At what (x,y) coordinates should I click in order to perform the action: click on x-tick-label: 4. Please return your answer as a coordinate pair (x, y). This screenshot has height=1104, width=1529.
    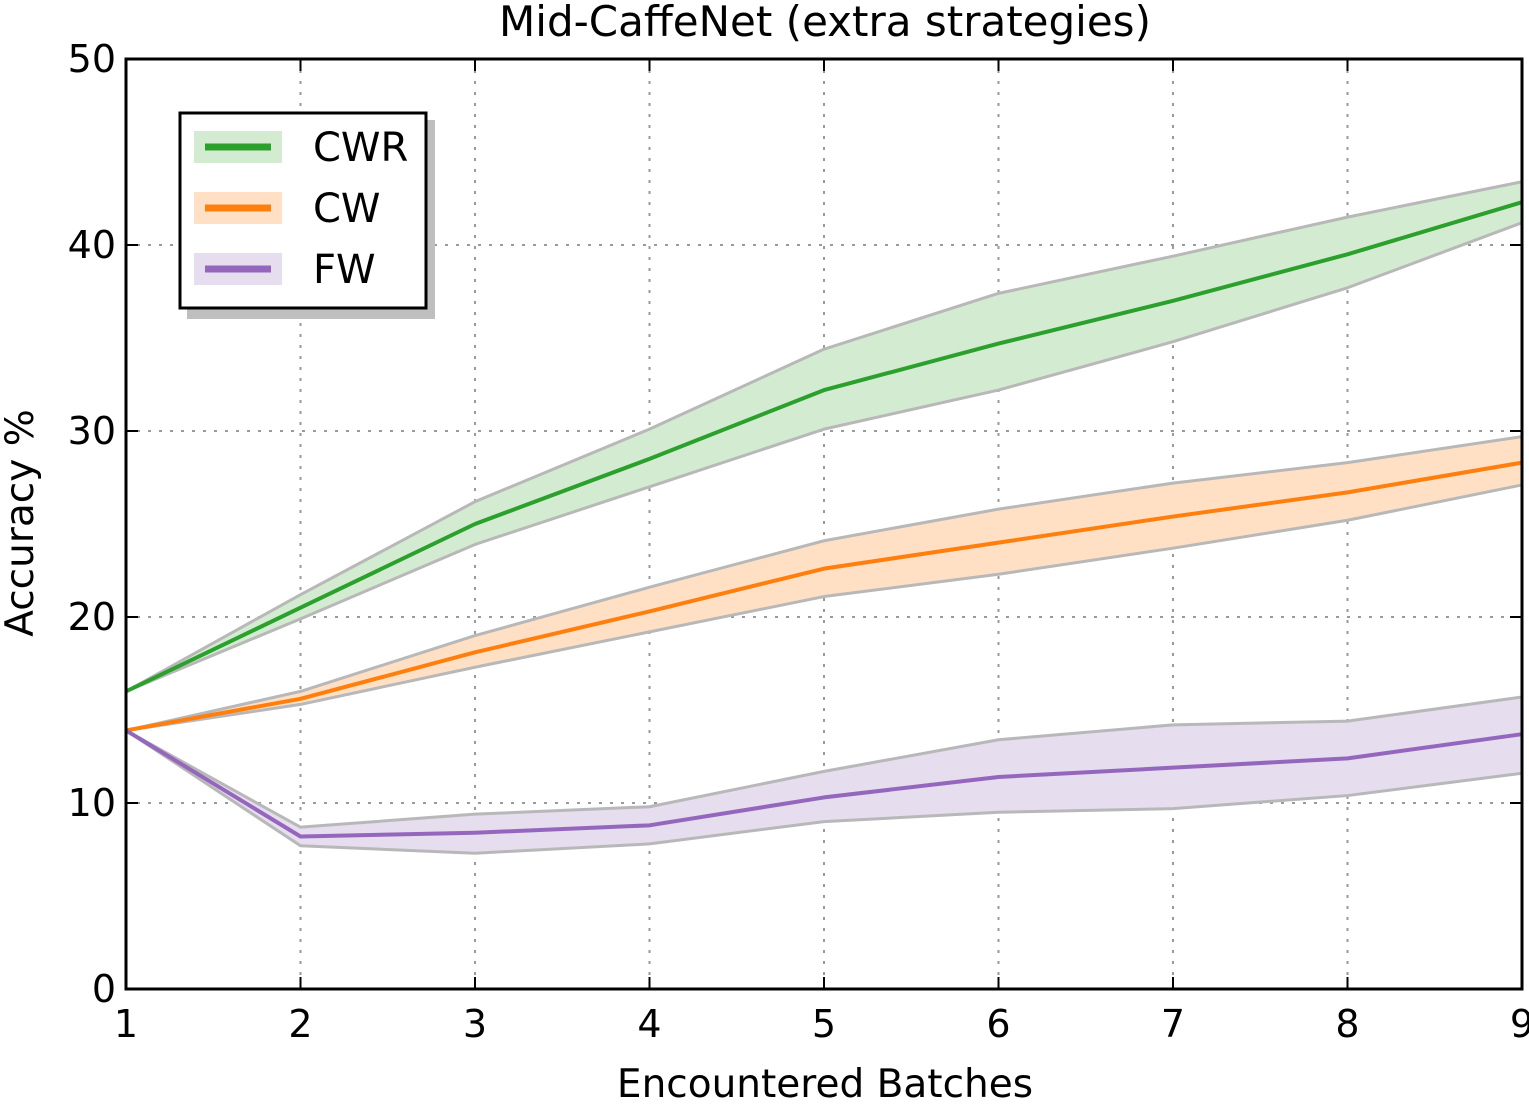
    Looking at the image, I should click on (649, 1024).